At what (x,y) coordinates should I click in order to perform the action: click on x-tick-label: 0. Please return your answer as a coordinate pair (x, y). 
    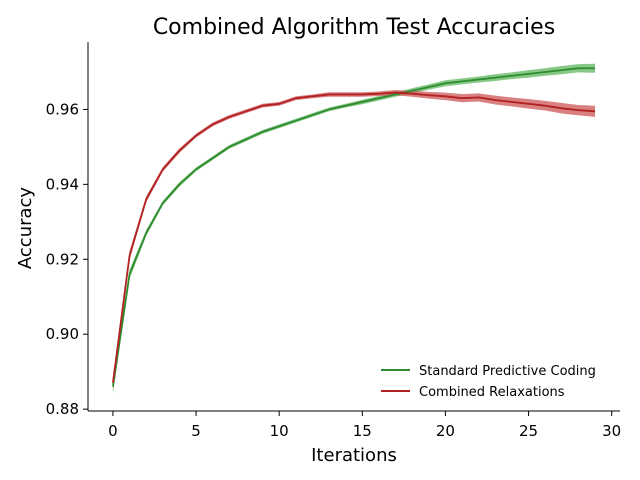
    Looking at the image, I should click on (113, 431).